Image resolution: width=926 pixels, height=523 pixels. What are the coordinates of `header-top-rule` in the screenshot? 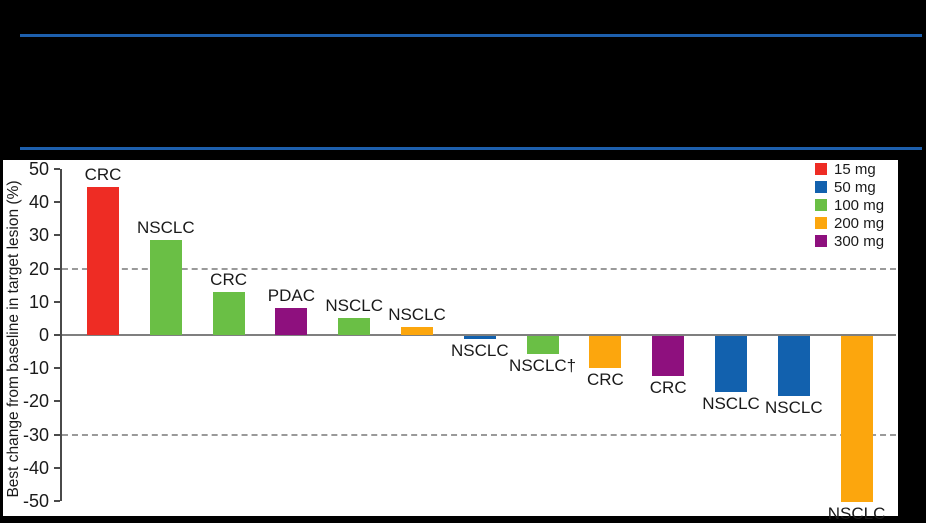 It's located at (471, 35).